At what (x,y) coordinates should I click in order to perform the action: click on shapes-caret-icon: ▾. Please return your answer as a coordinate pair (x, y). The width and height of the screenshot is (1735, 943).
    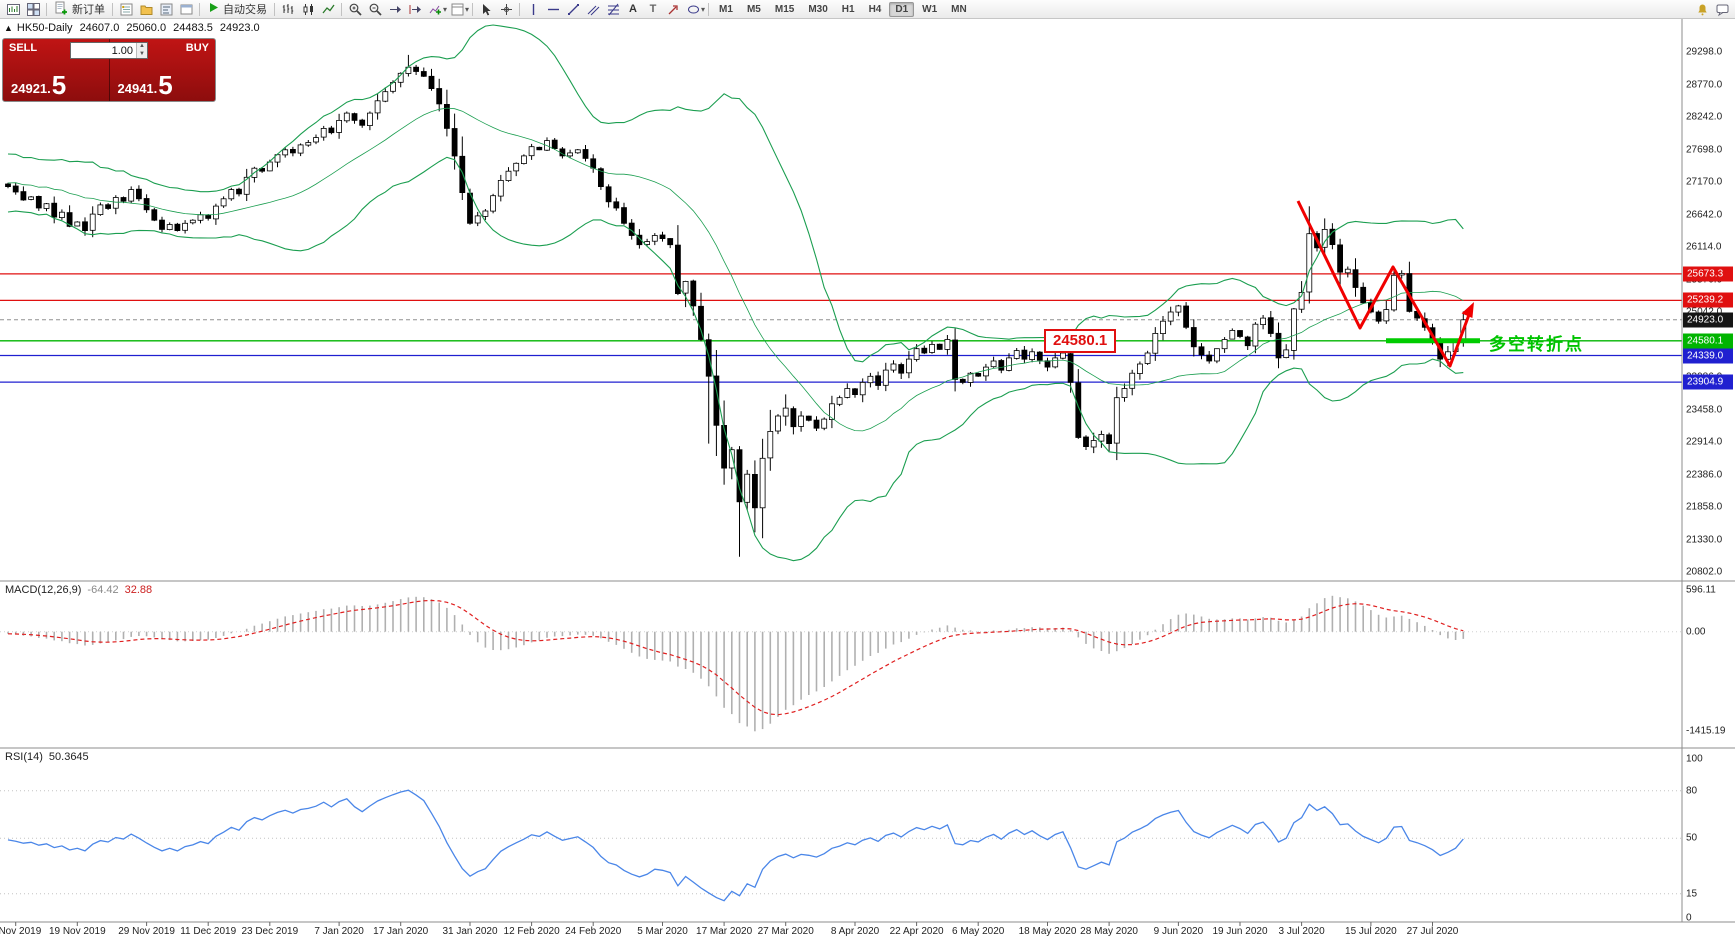
    Looking at the image, I should click on (703, 9).